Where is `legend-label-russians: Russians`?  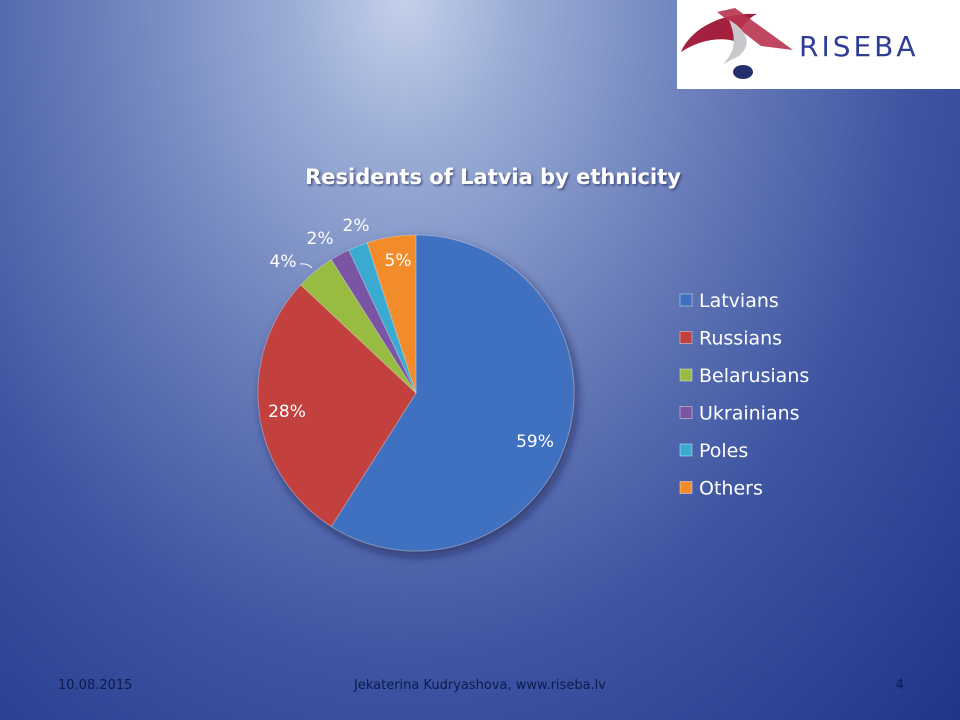
legend-label-russians: Russians is located at coordinates (740, 339).